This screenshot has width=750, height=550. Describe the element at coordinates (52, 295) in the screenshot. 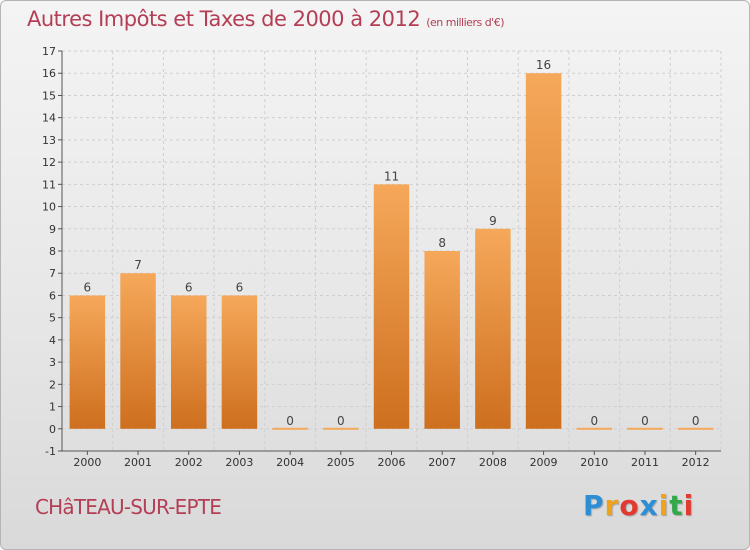

I see `y-tick-label: 6` at that location.